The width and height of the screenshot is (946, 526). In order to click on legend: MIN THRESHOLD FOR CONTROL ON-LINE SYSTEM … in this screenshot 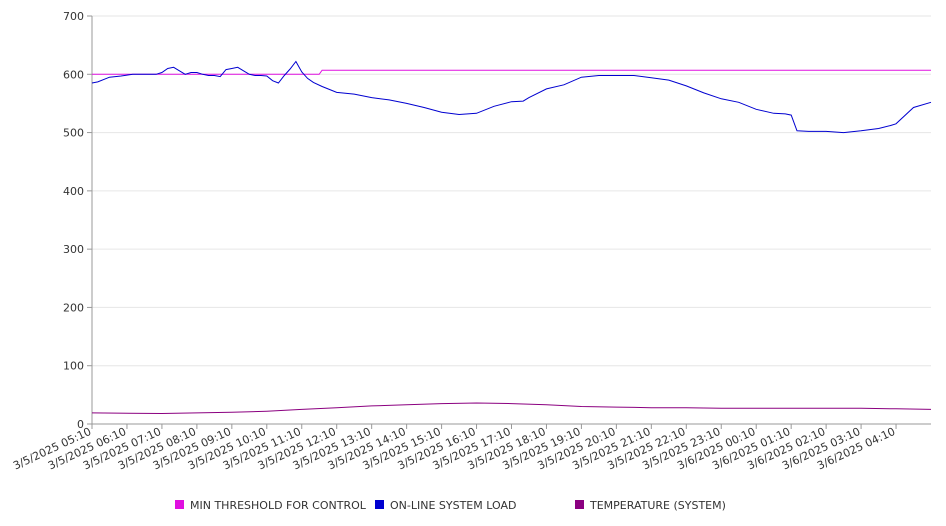, I will do `click(450, 505)`.